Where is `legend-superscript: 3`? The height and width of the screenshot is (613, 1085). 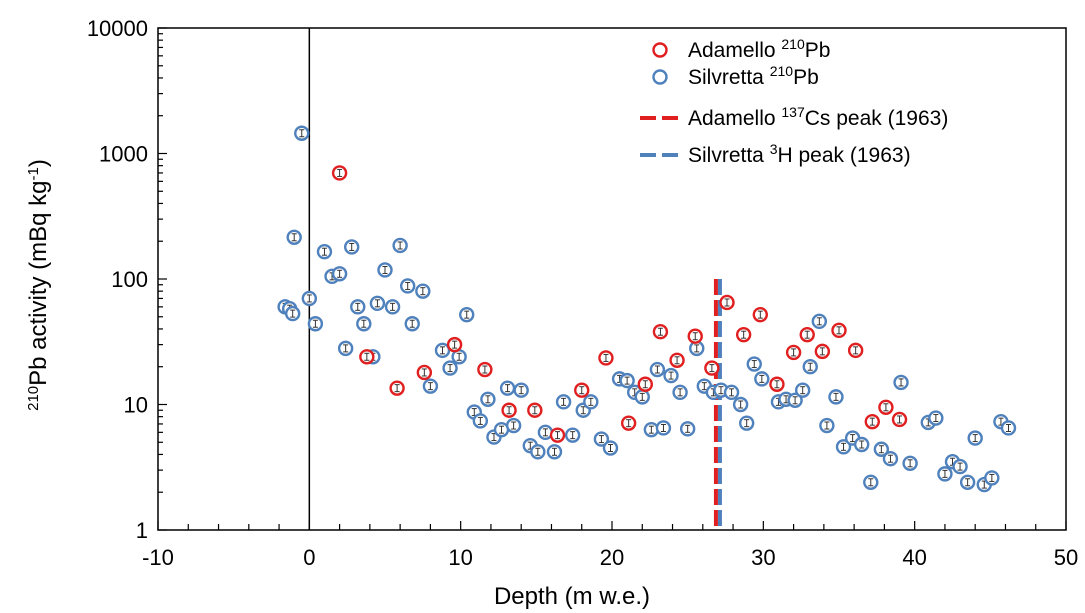
legend-superscript: 3 is located at coordinates (774, 149).